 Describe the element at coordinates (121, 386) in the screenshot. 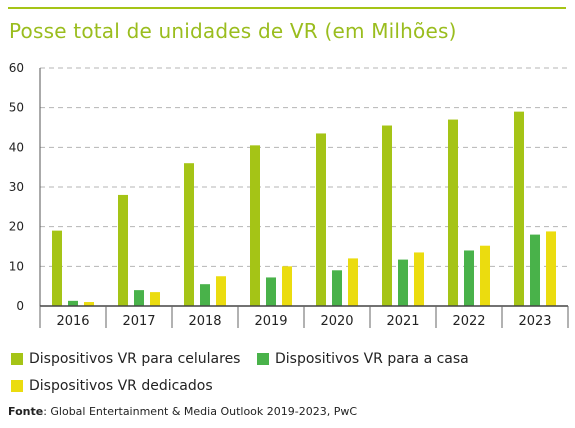

I see `legend-label-dedicados: Dispositivos VR dedicados` at that location.